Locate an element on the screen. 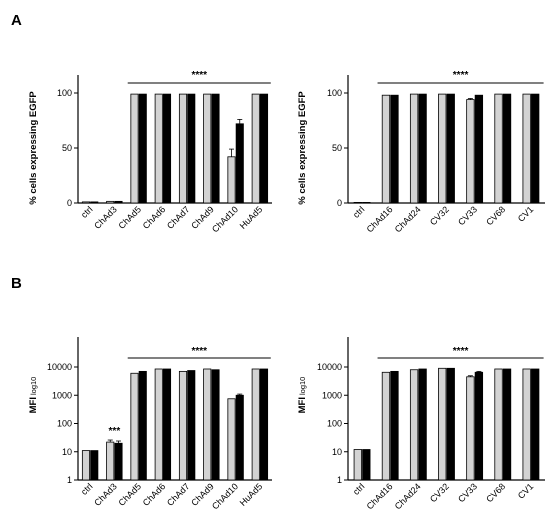  y-axis-label-sub: log10 is located at coordinates (302, 386).